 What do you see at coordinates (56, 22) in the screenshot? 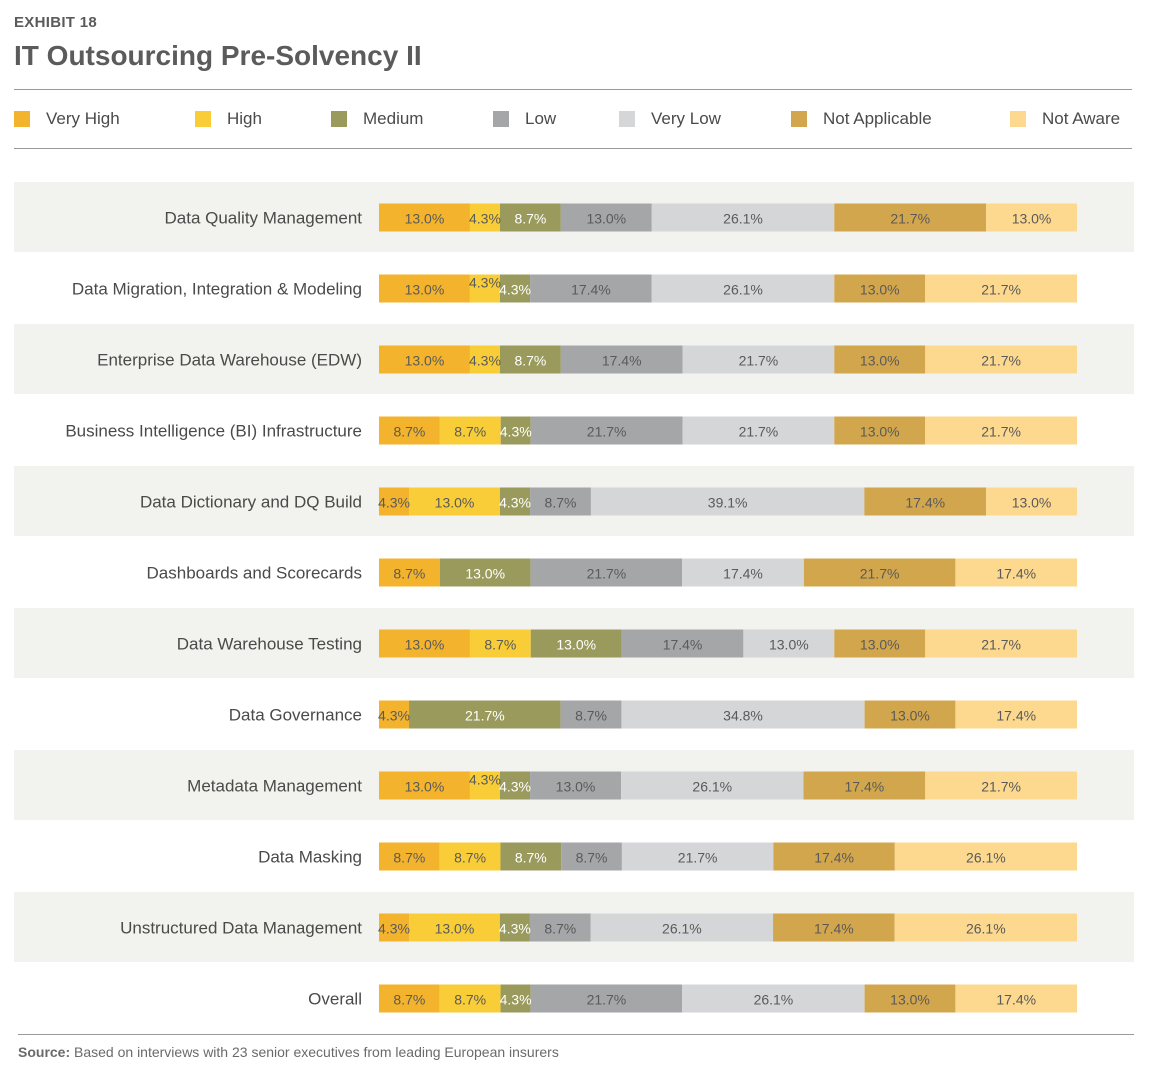
I see `exhibit-label: EXHIBIT 18` at bounding box center [56, 22].